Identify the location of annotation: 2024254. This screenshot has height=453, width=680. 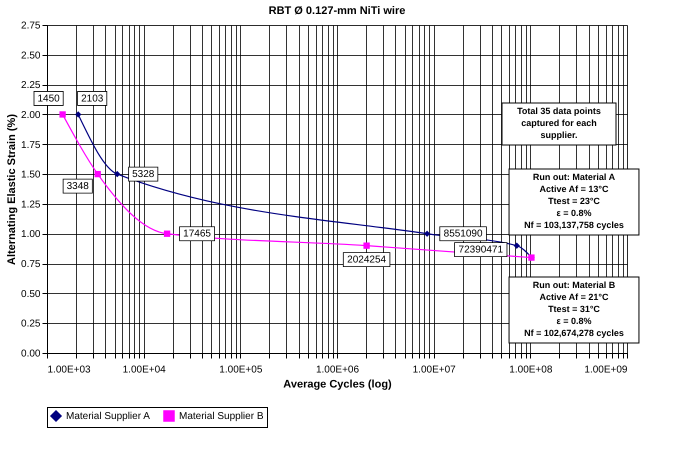
(367, 260).